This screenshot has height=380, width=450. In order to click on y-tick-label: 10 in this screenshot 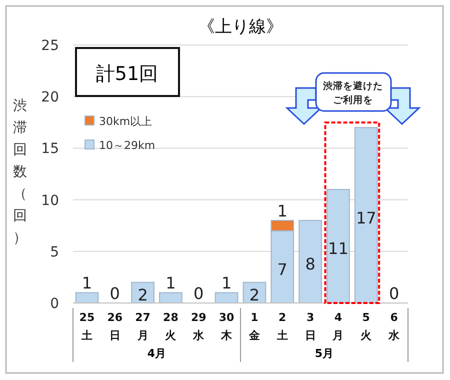, I will do `click(50, 200)`.